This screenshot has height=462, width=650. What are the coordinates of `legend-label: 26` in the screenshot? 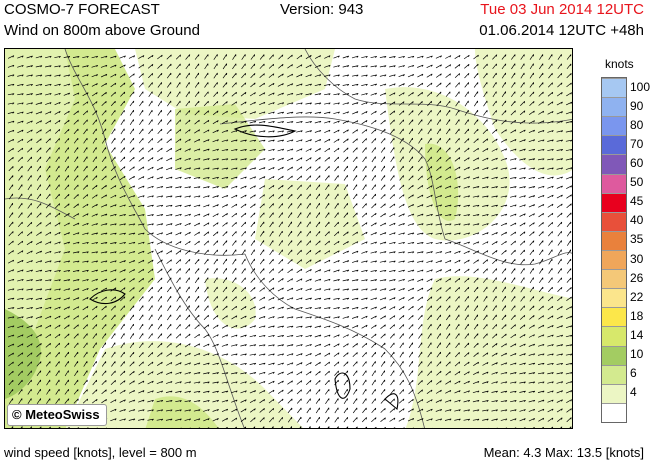 It's located at (637, 277).